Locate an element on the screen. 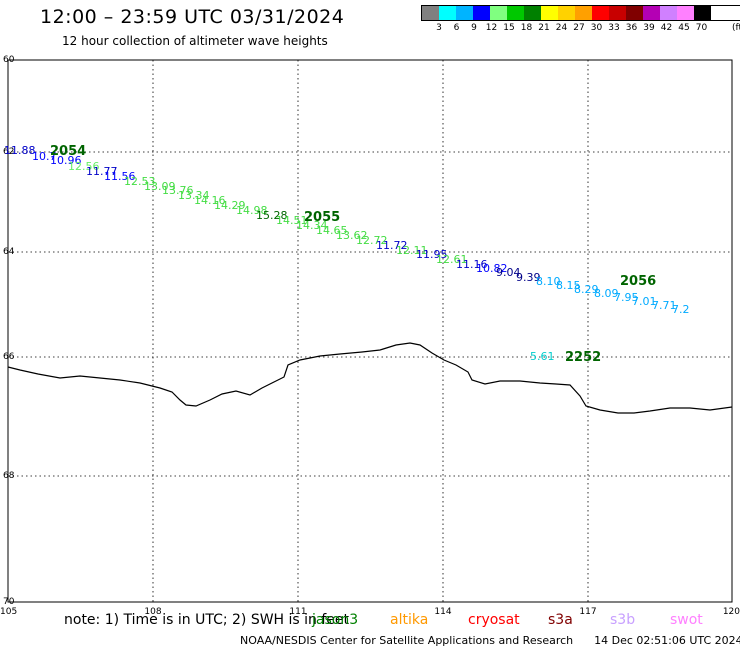 The width and height of the screenshot is (740, 650). wave-height-label: 7.71 is located at coordinates (664, 305).